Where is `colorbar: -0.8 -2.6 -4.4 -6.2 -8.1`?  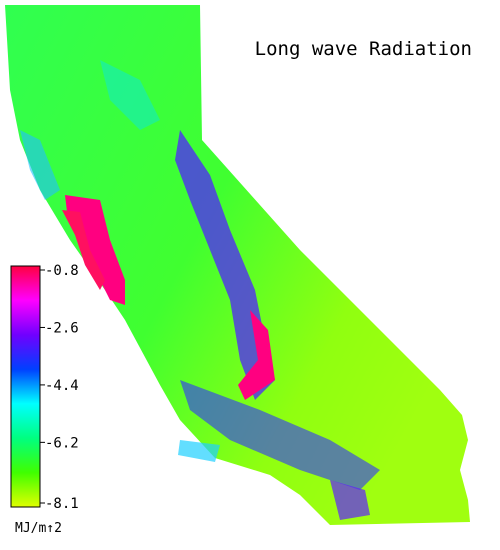 colorbar: -0.8 -2.6 -4.4 -6.2 -8.1 is located at coordinates (44, 387).